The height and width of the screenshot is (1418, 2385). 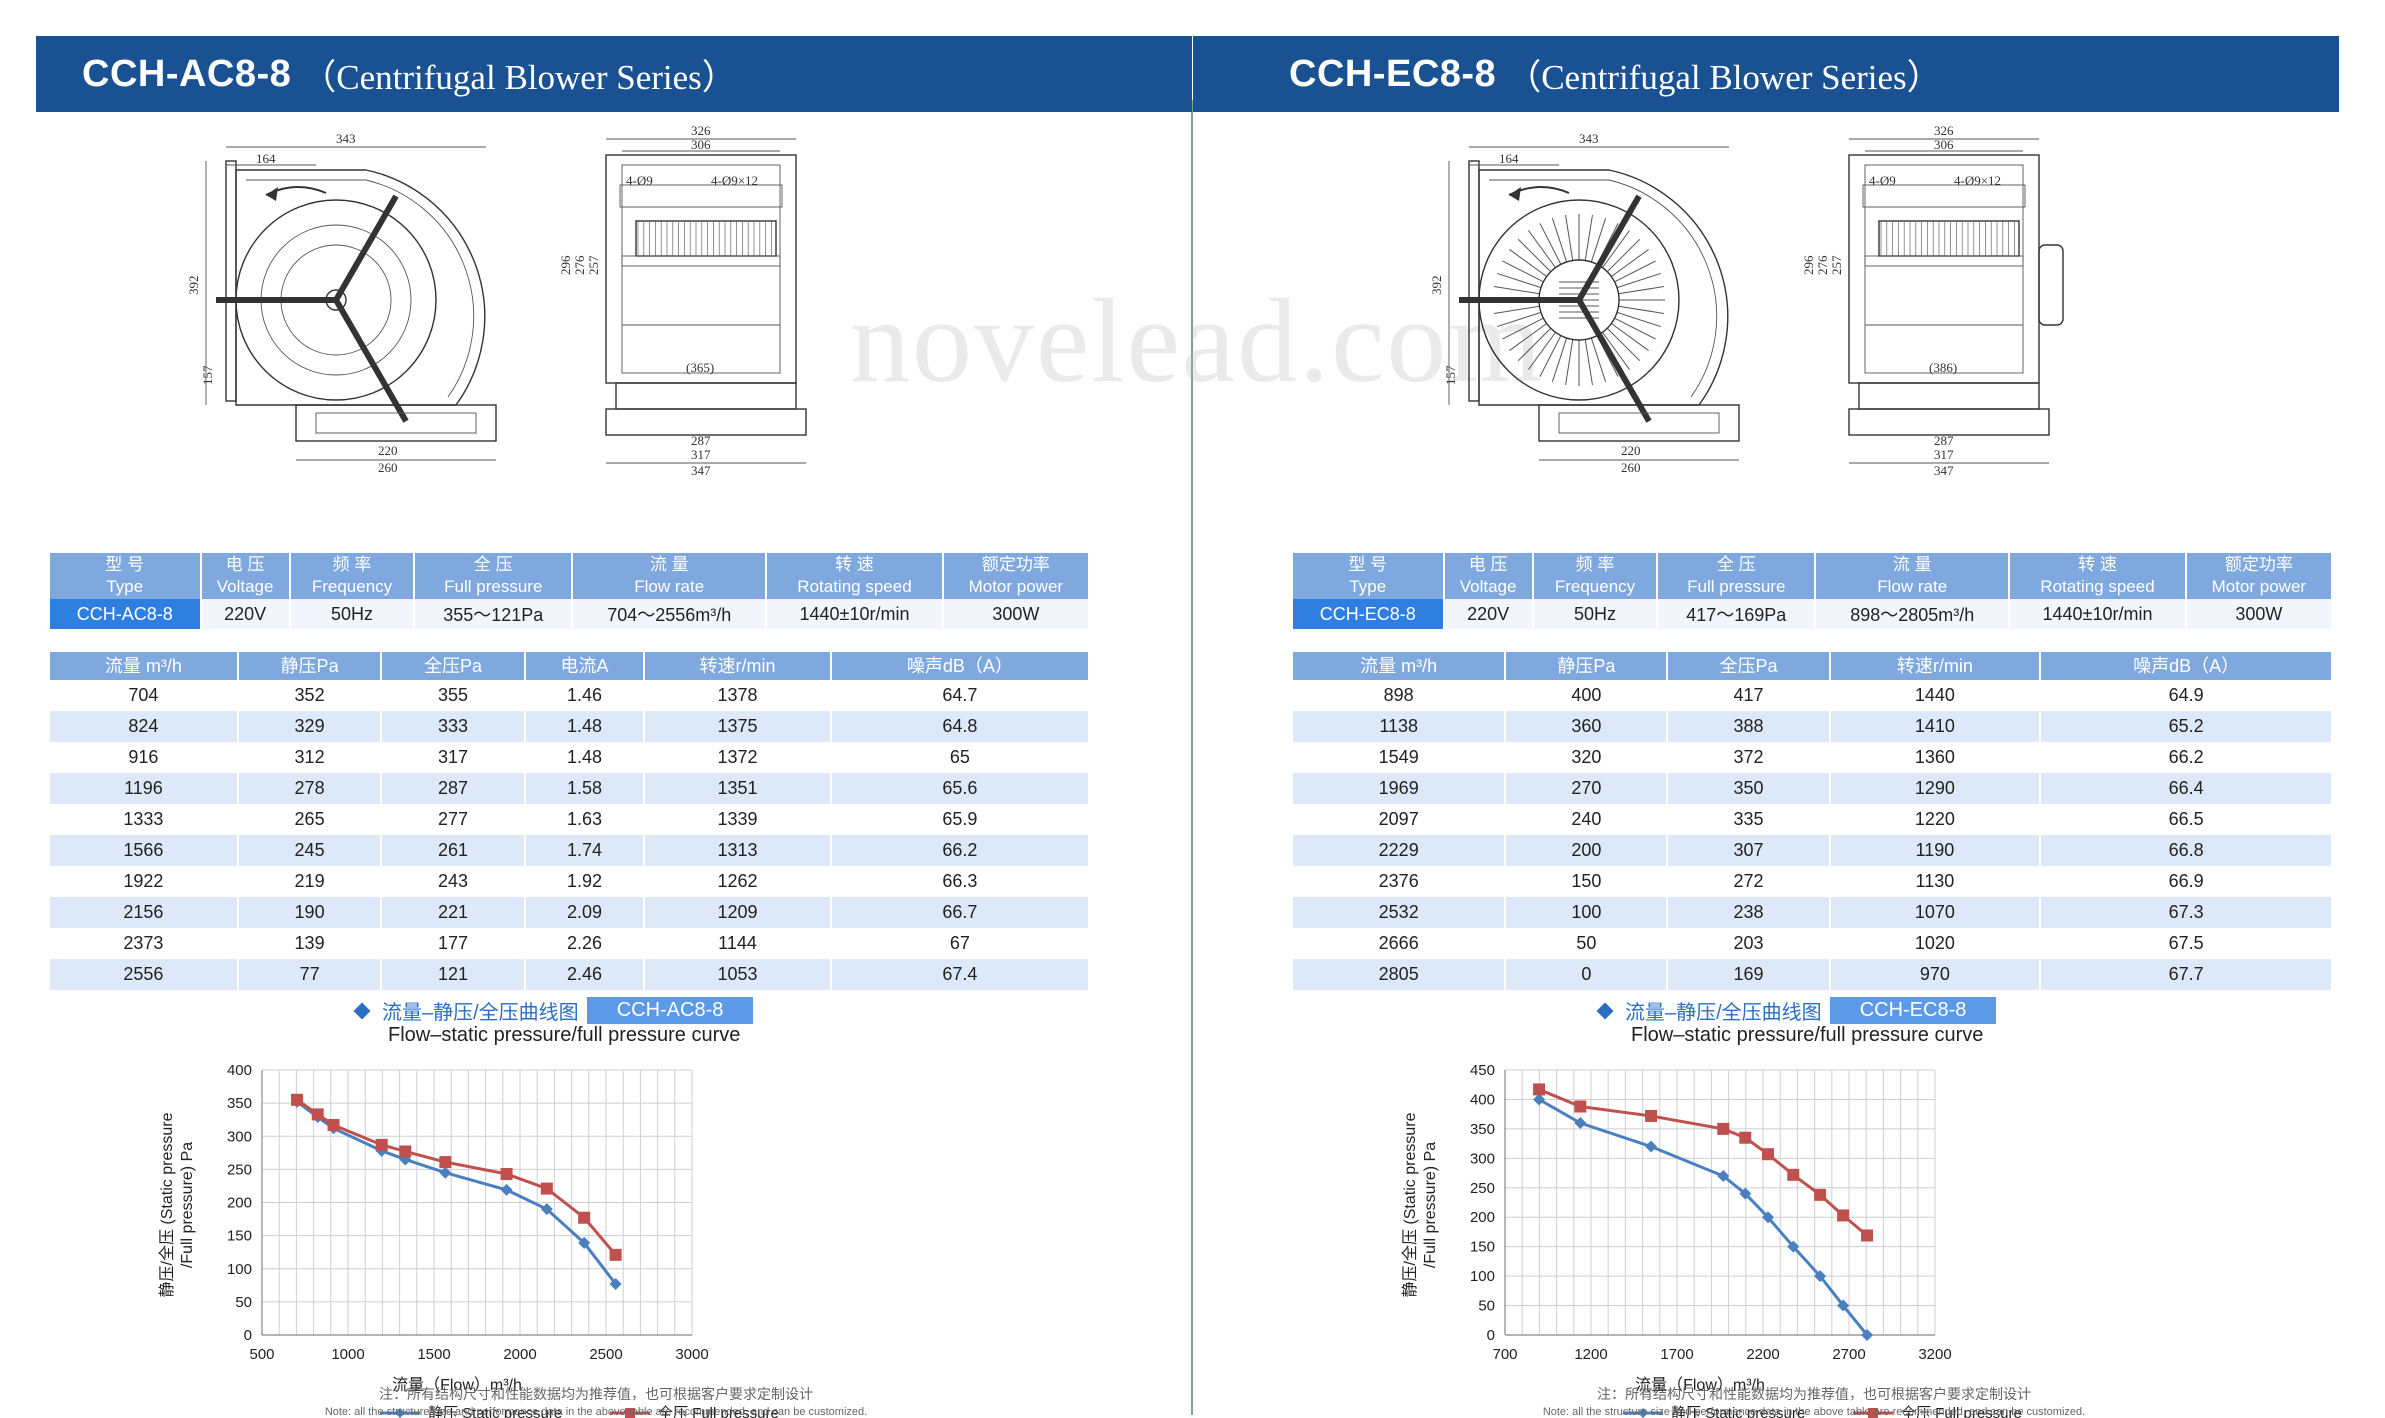 What do you see at coordinates (585, 757) in the screenshot?
I see `table-cell: 1.48` at bounding box center [585, 757].